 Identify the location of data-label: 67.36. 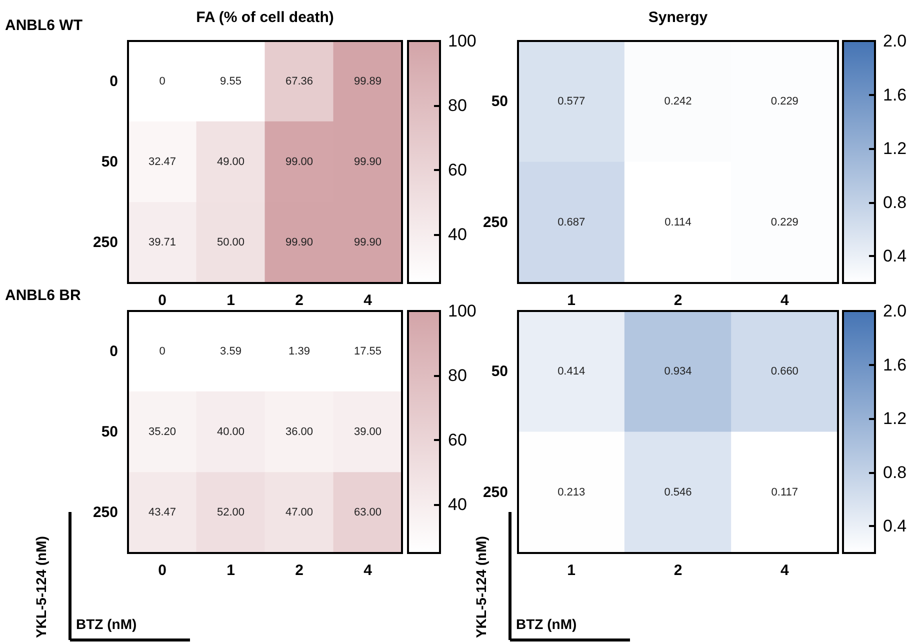
(299, 81).